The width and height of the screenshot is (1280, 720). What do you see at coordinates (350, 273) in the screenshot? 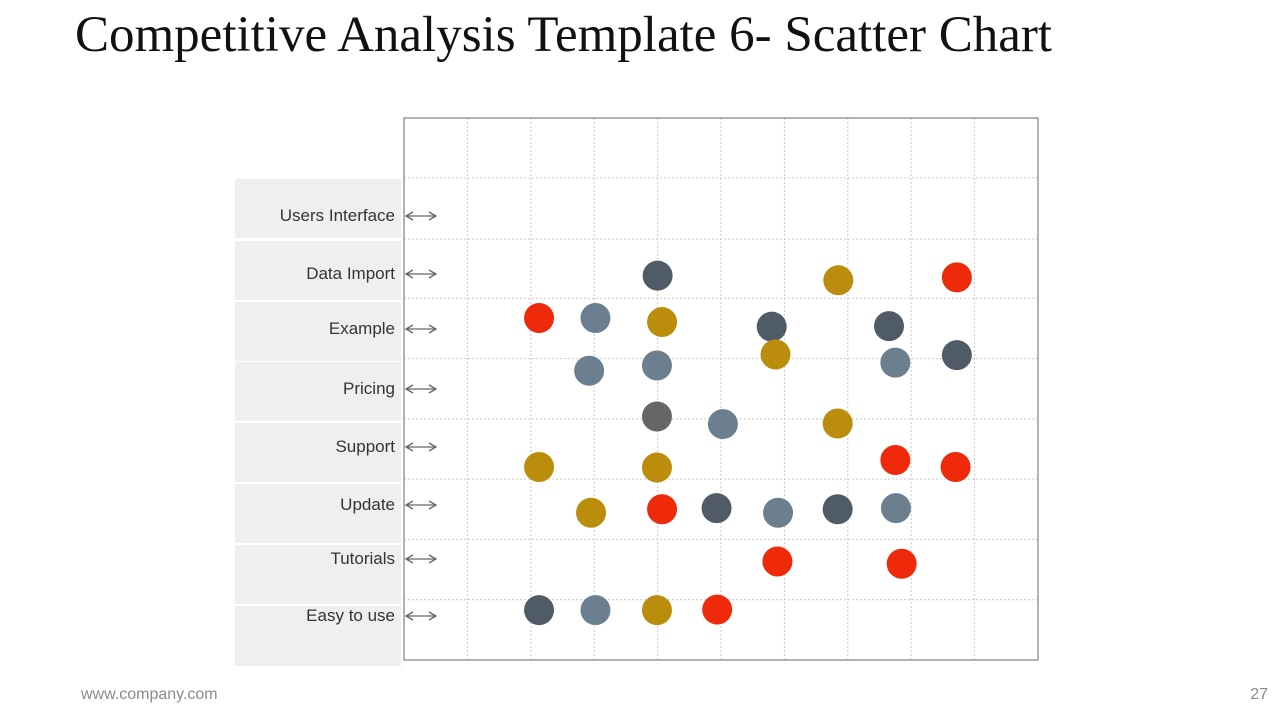
I see `row-label: Data Import` at bounding box center [350, 273].